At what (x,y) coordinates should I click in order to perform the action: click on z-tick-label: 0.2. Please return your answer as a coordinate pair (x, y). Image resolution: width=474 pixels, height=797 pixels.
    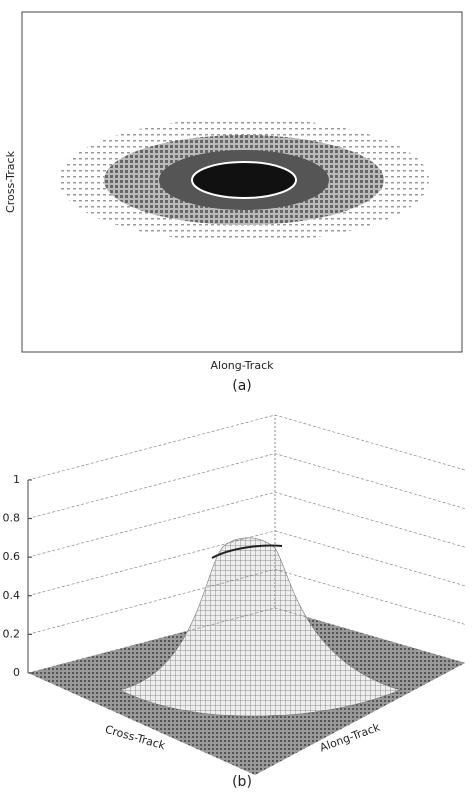
    Looking at the image, I should click on (12, 633).